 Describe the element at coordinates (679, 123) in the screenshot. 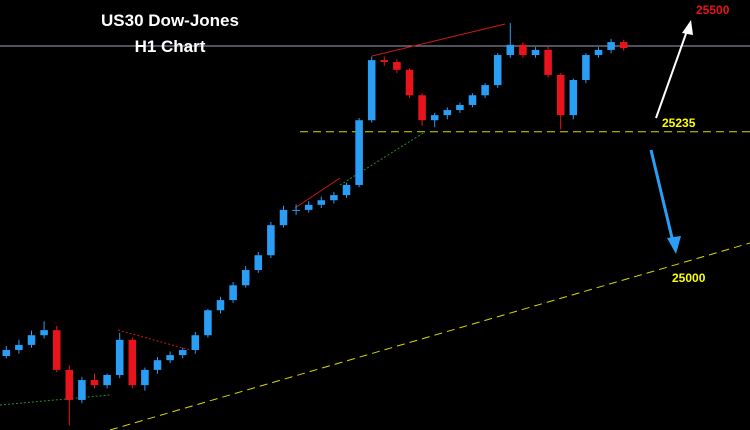

I see `support-label: 25235` at that location.